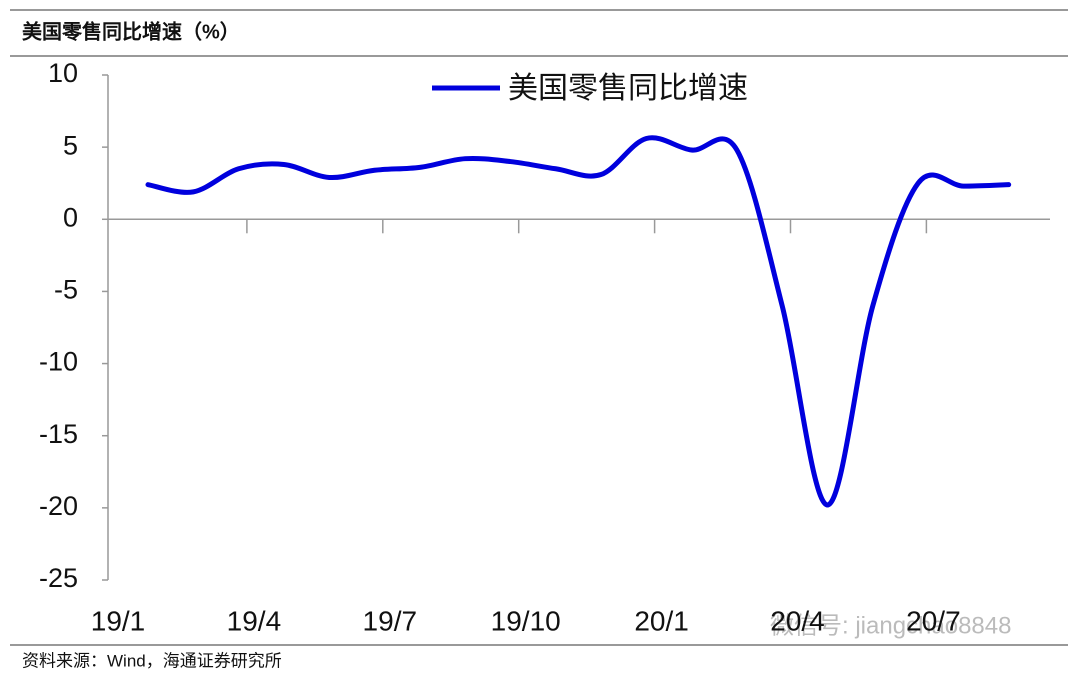 The height and width of the screenshot is (683, 1080). What do you see at coordinates (58, 506) in the screenshot?
I see `y-tick-label: -20` at bounding box center [58, 506].